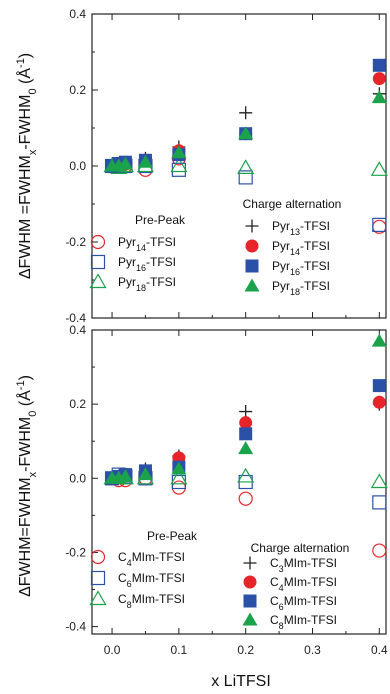 The width and height of the screenshot is (390, 694). What do you see at coordinates (27, 166) in the screenshot?
I see `y-axis-label: ΔFWHM =FWHMx-FWHM0 (Å-1)` at bounding box center [27, 166].